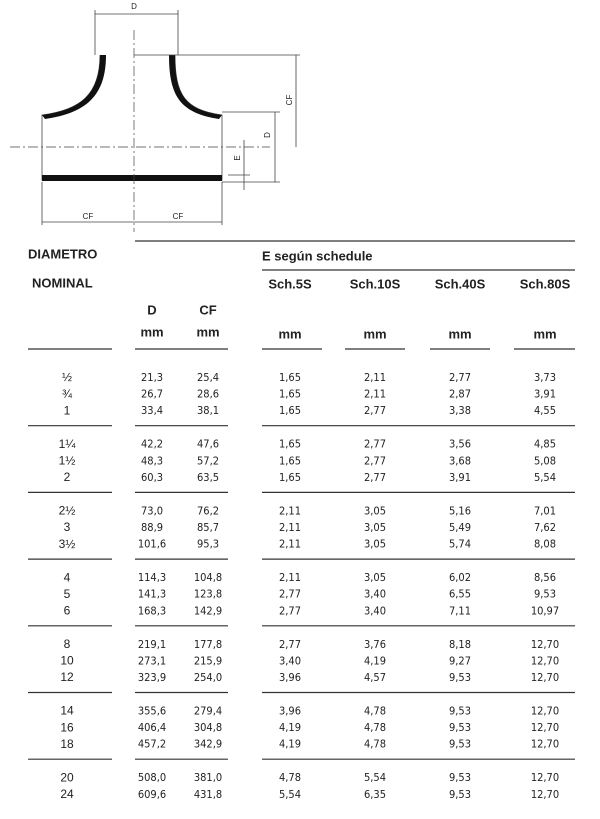 The image size is (600, 819). Describe the element at coordinates (545, 444) in the screenshot. I see `cell: 4,85` at that location.